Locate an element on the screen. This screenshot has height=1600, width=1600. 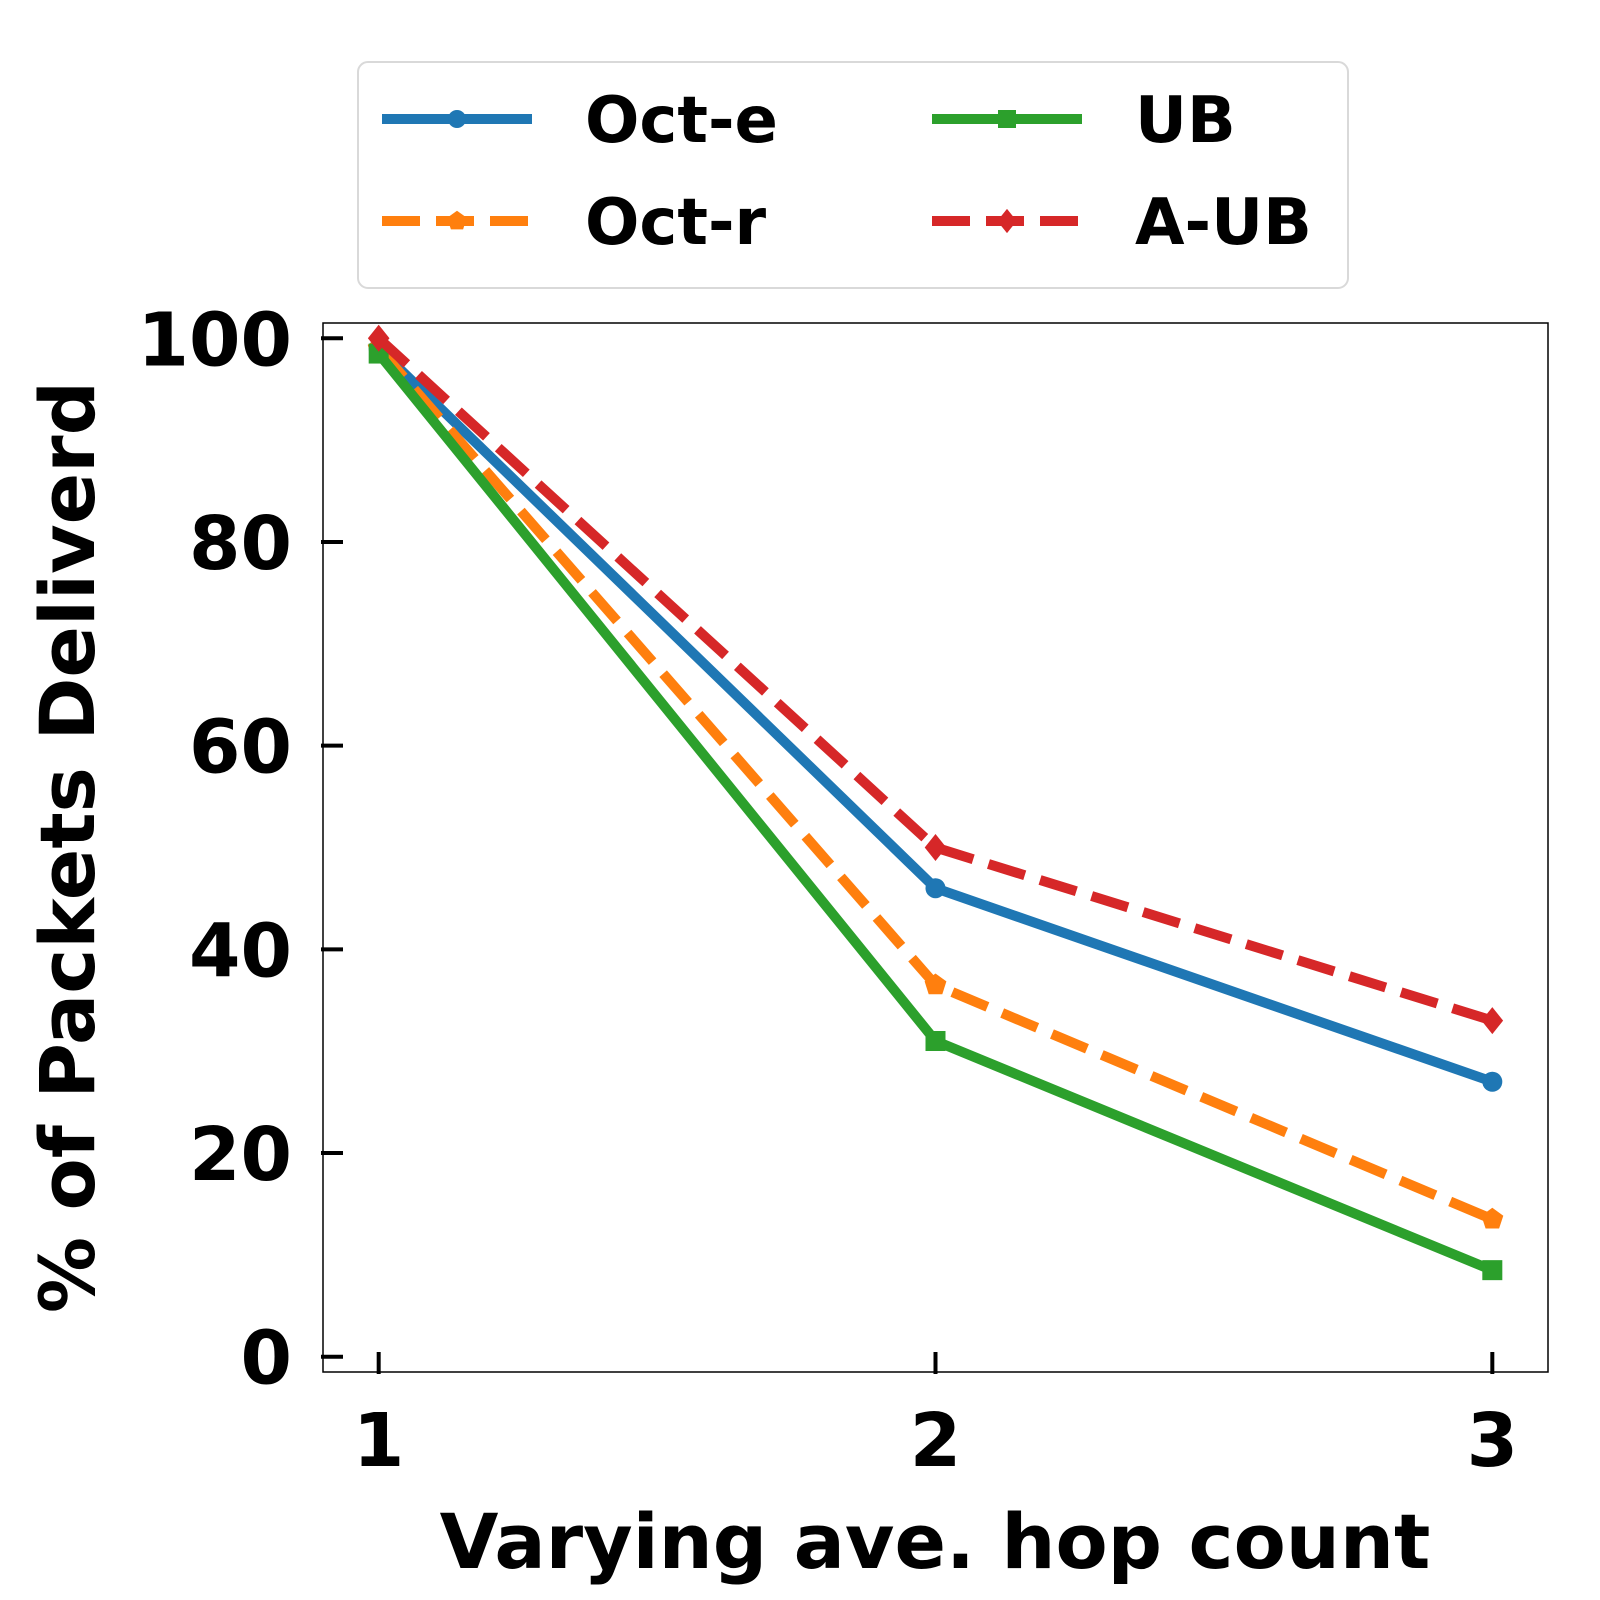
legend-label-oct-r: Oct-r is located at coordinates (676, 223).